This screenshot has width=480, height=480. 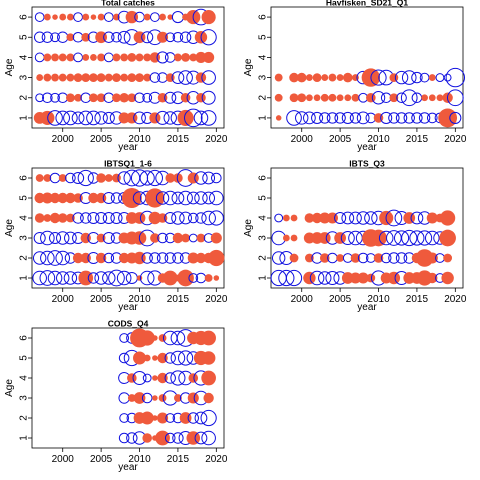 What do you see at coordinates (302, 299) in the screenshot?
I see `x-tick-label: 2000` at bounding box center [302, 299].